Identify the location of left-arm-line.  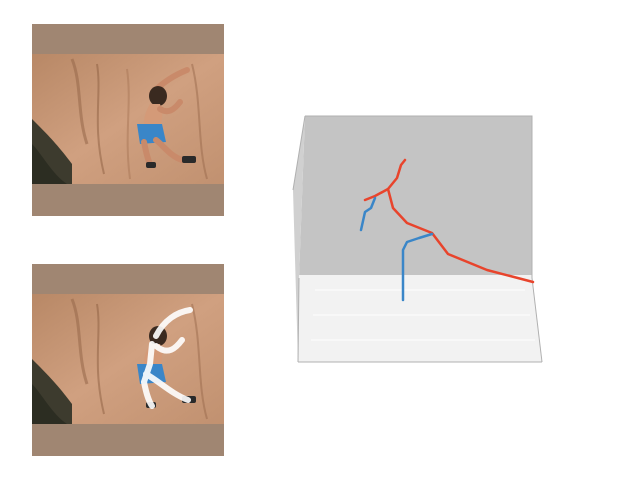
(385, 180).